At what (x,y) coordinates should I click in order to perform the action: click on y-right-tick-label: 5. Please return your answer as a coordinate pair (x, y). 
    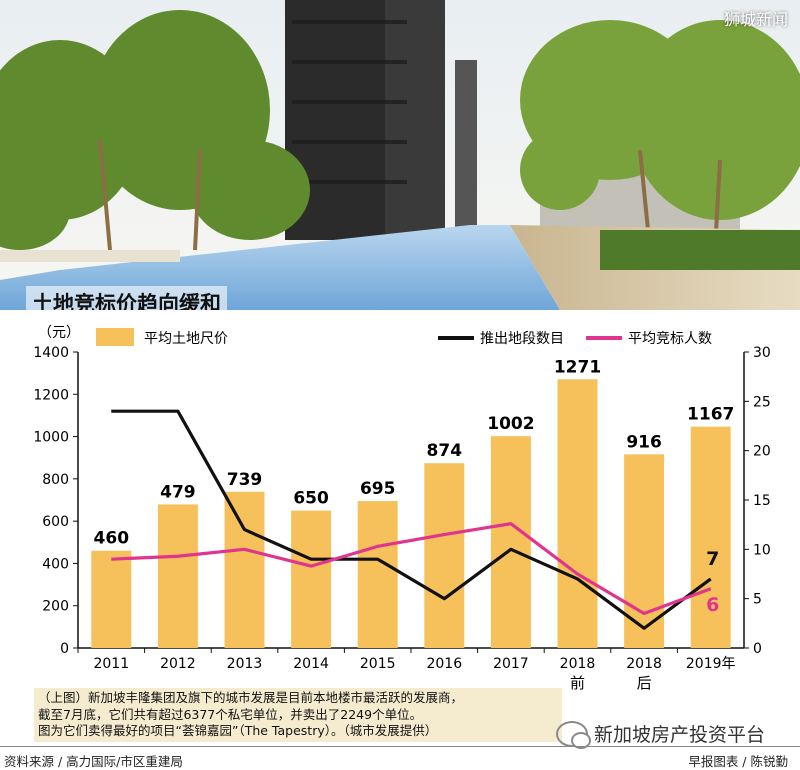
    Looking at the image, I should click on (757, 600).